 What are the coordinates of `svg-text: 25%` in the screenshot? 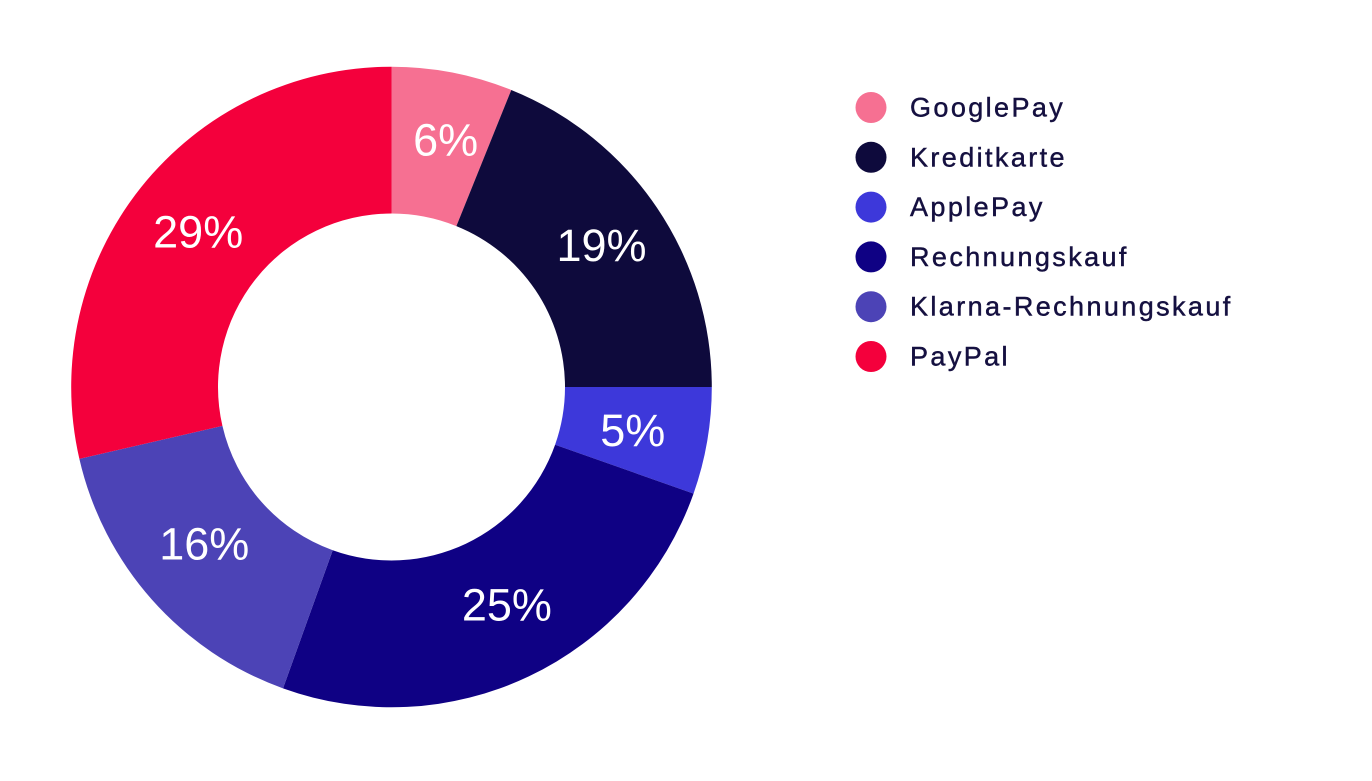 It's located at (507, 605).